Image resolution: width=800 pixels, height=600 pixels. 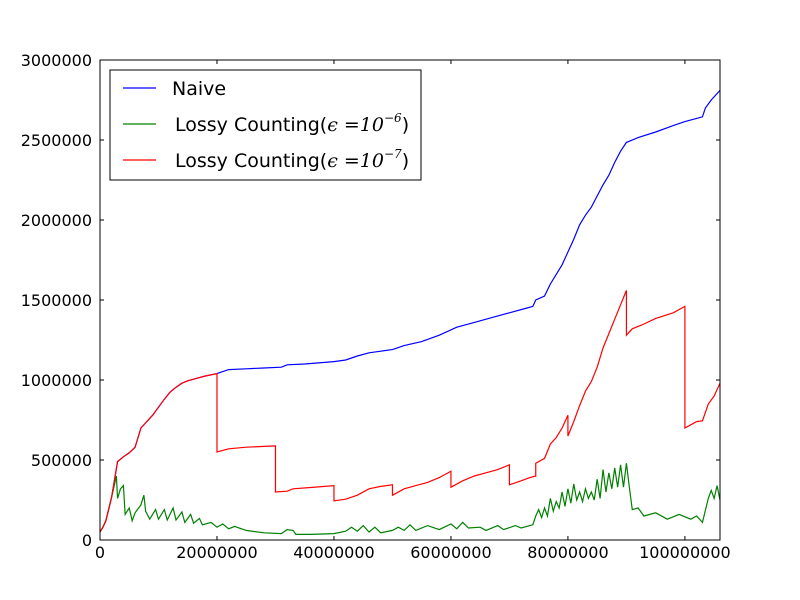 I want to click on y-tick-label: 3000000, so click(x=56, y=60).